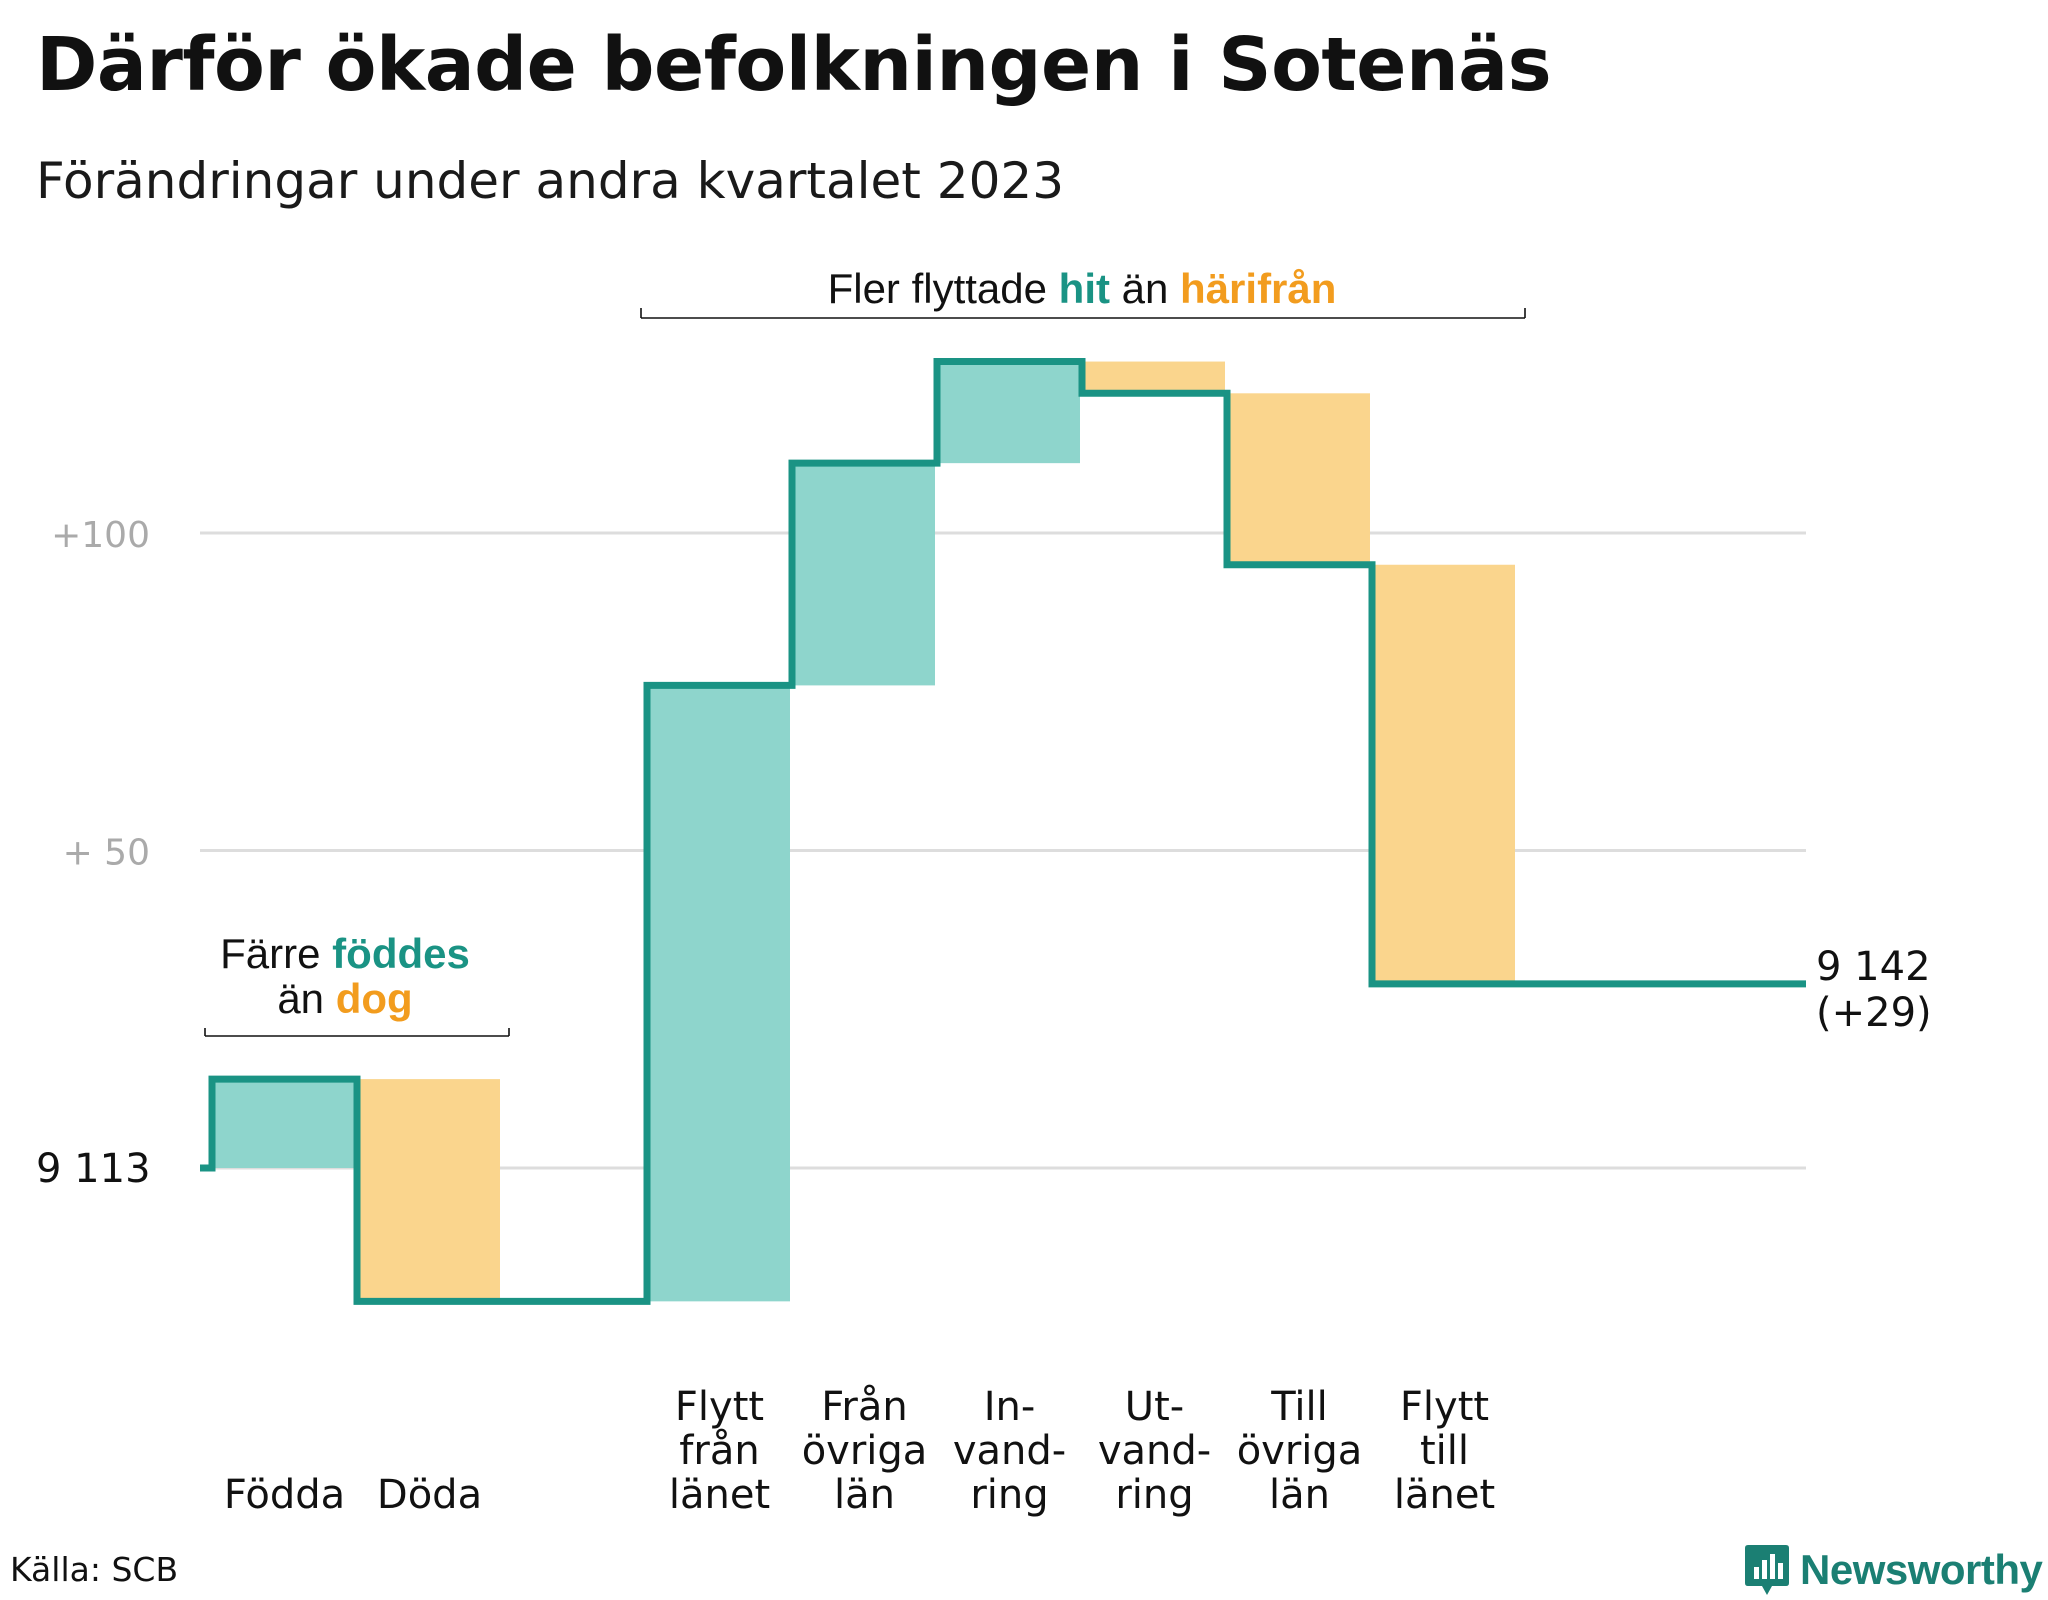 This screenshot has width=2048, height=1600. Describe the element at coordinates (94, 1569) in the screenshot. I see `source-note: Källa: SCB` at that location.